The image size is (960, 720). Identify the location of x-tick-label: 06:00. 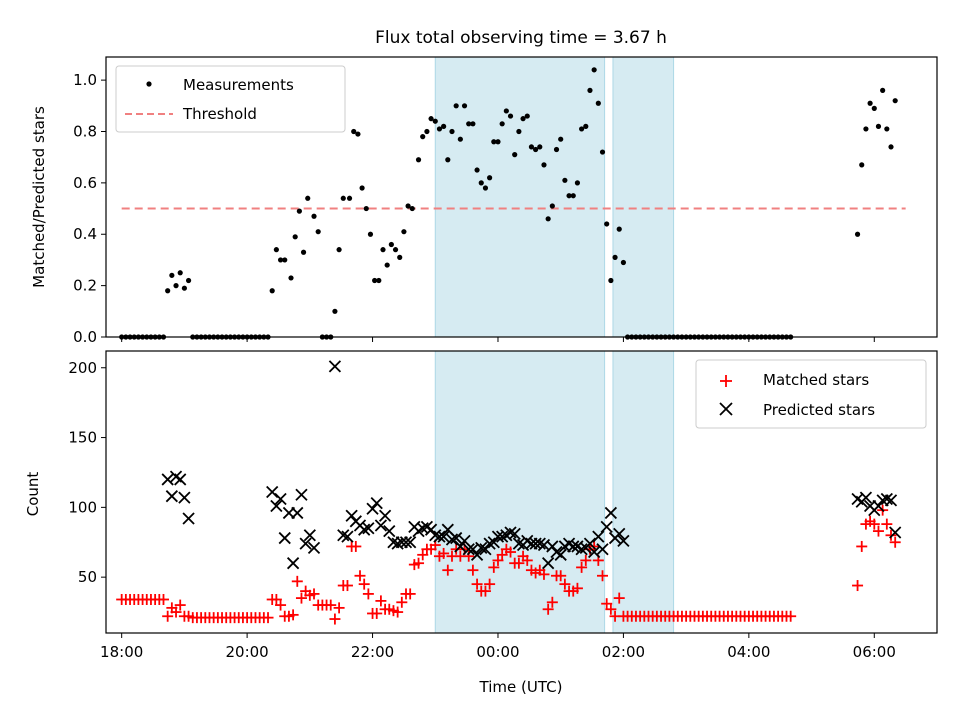
(874, 652).